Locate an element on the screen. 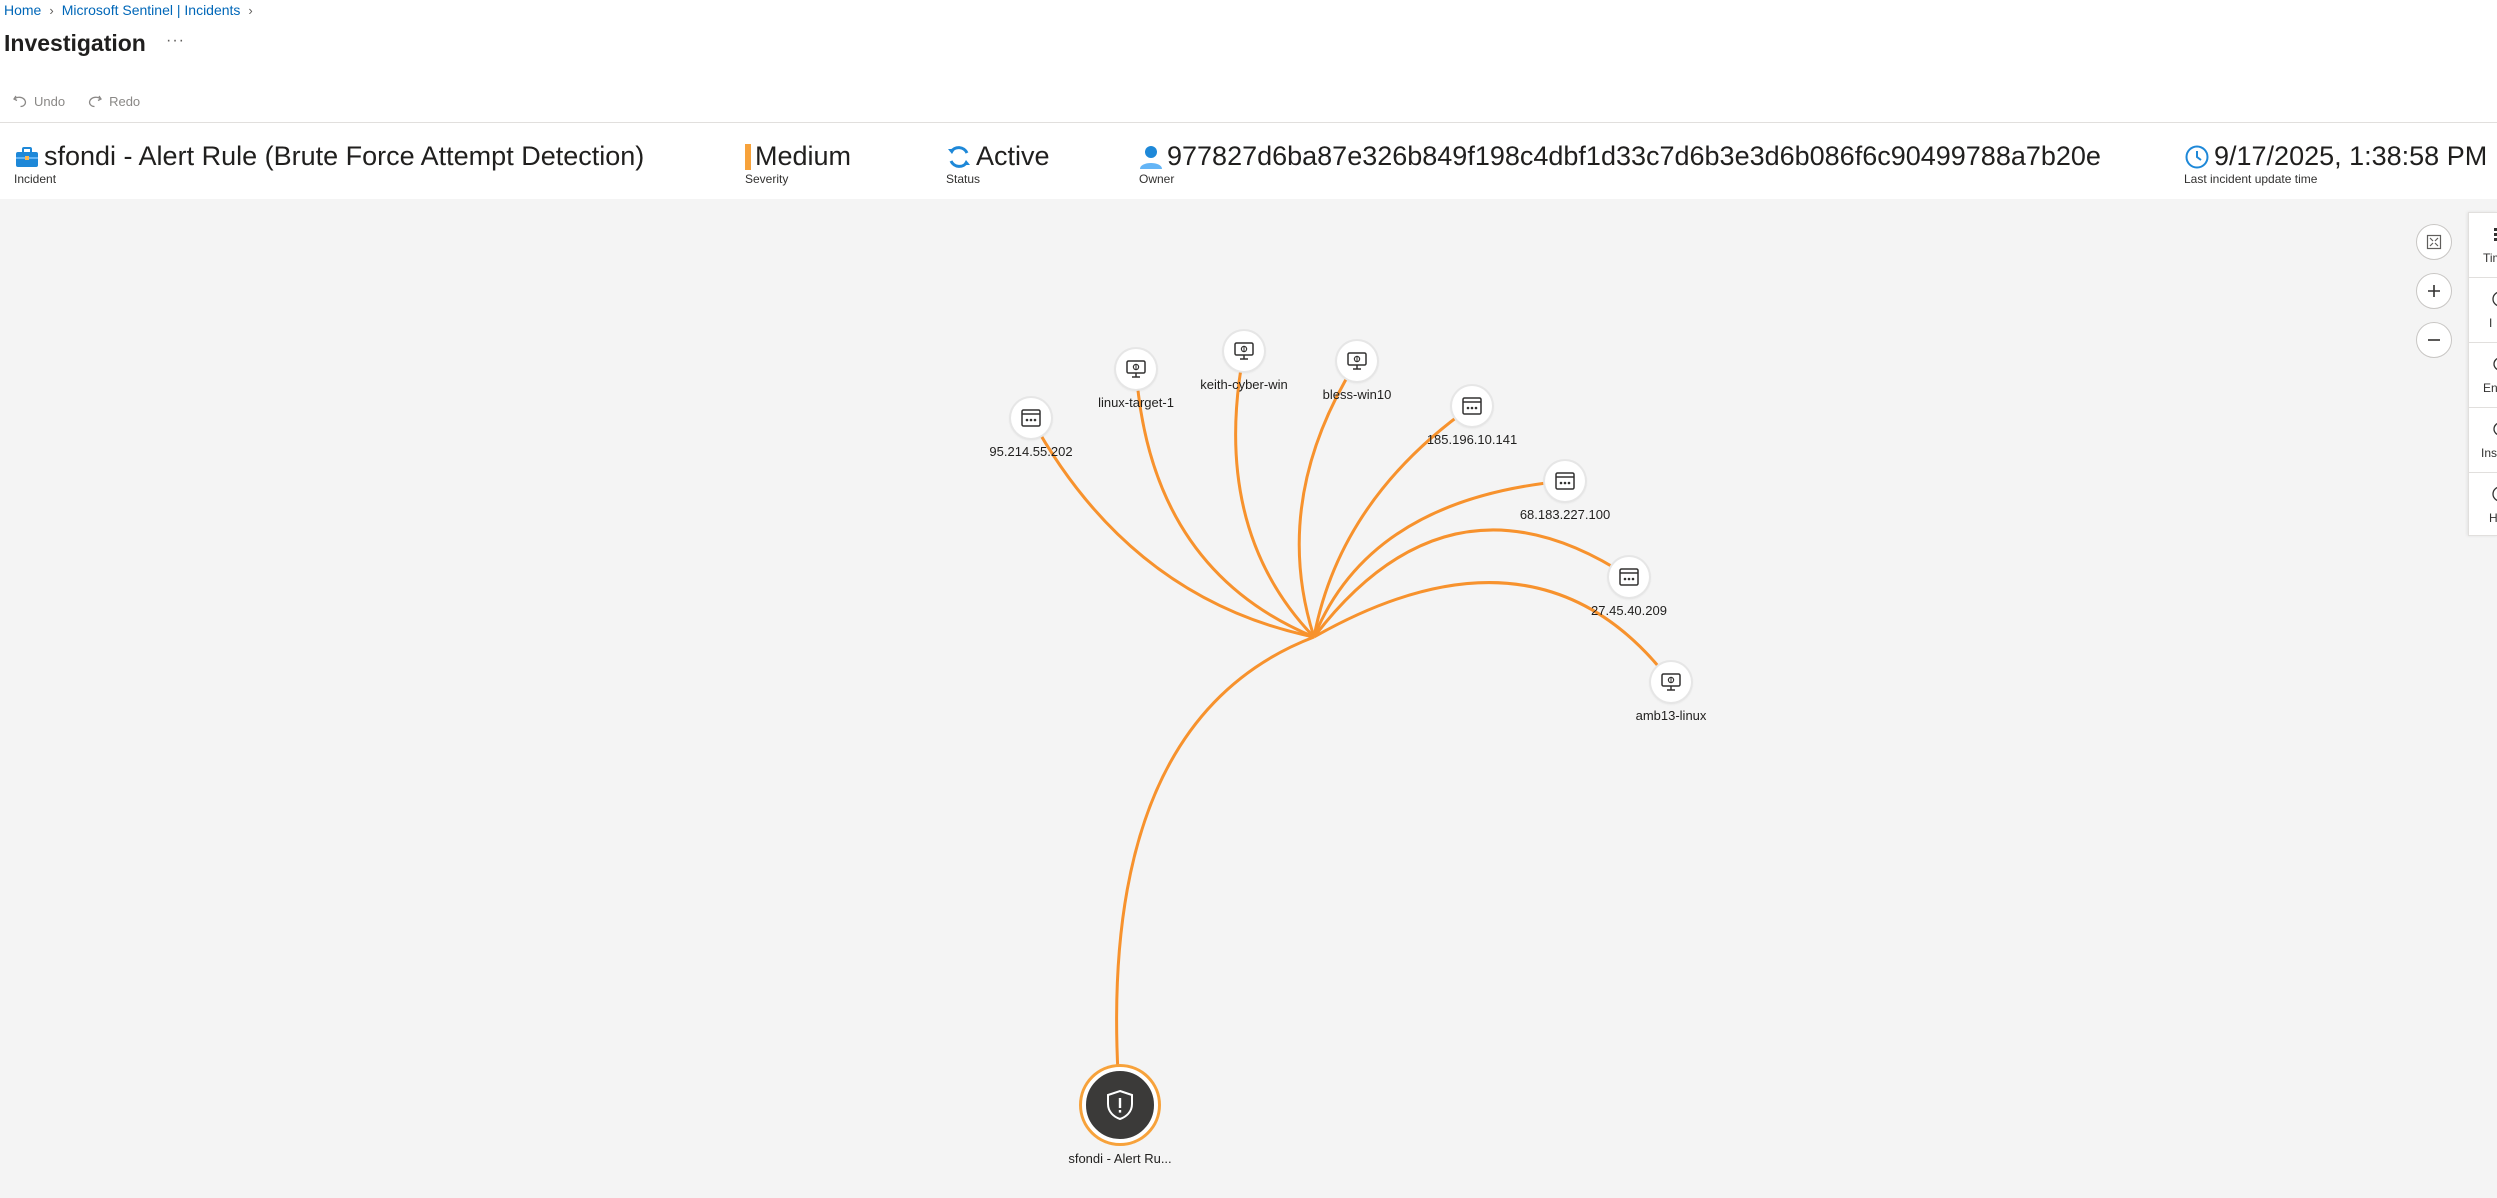 The width and height of the screenshot is (2497, 1198). page-title: Investigation is located at coordinates (75, 43).